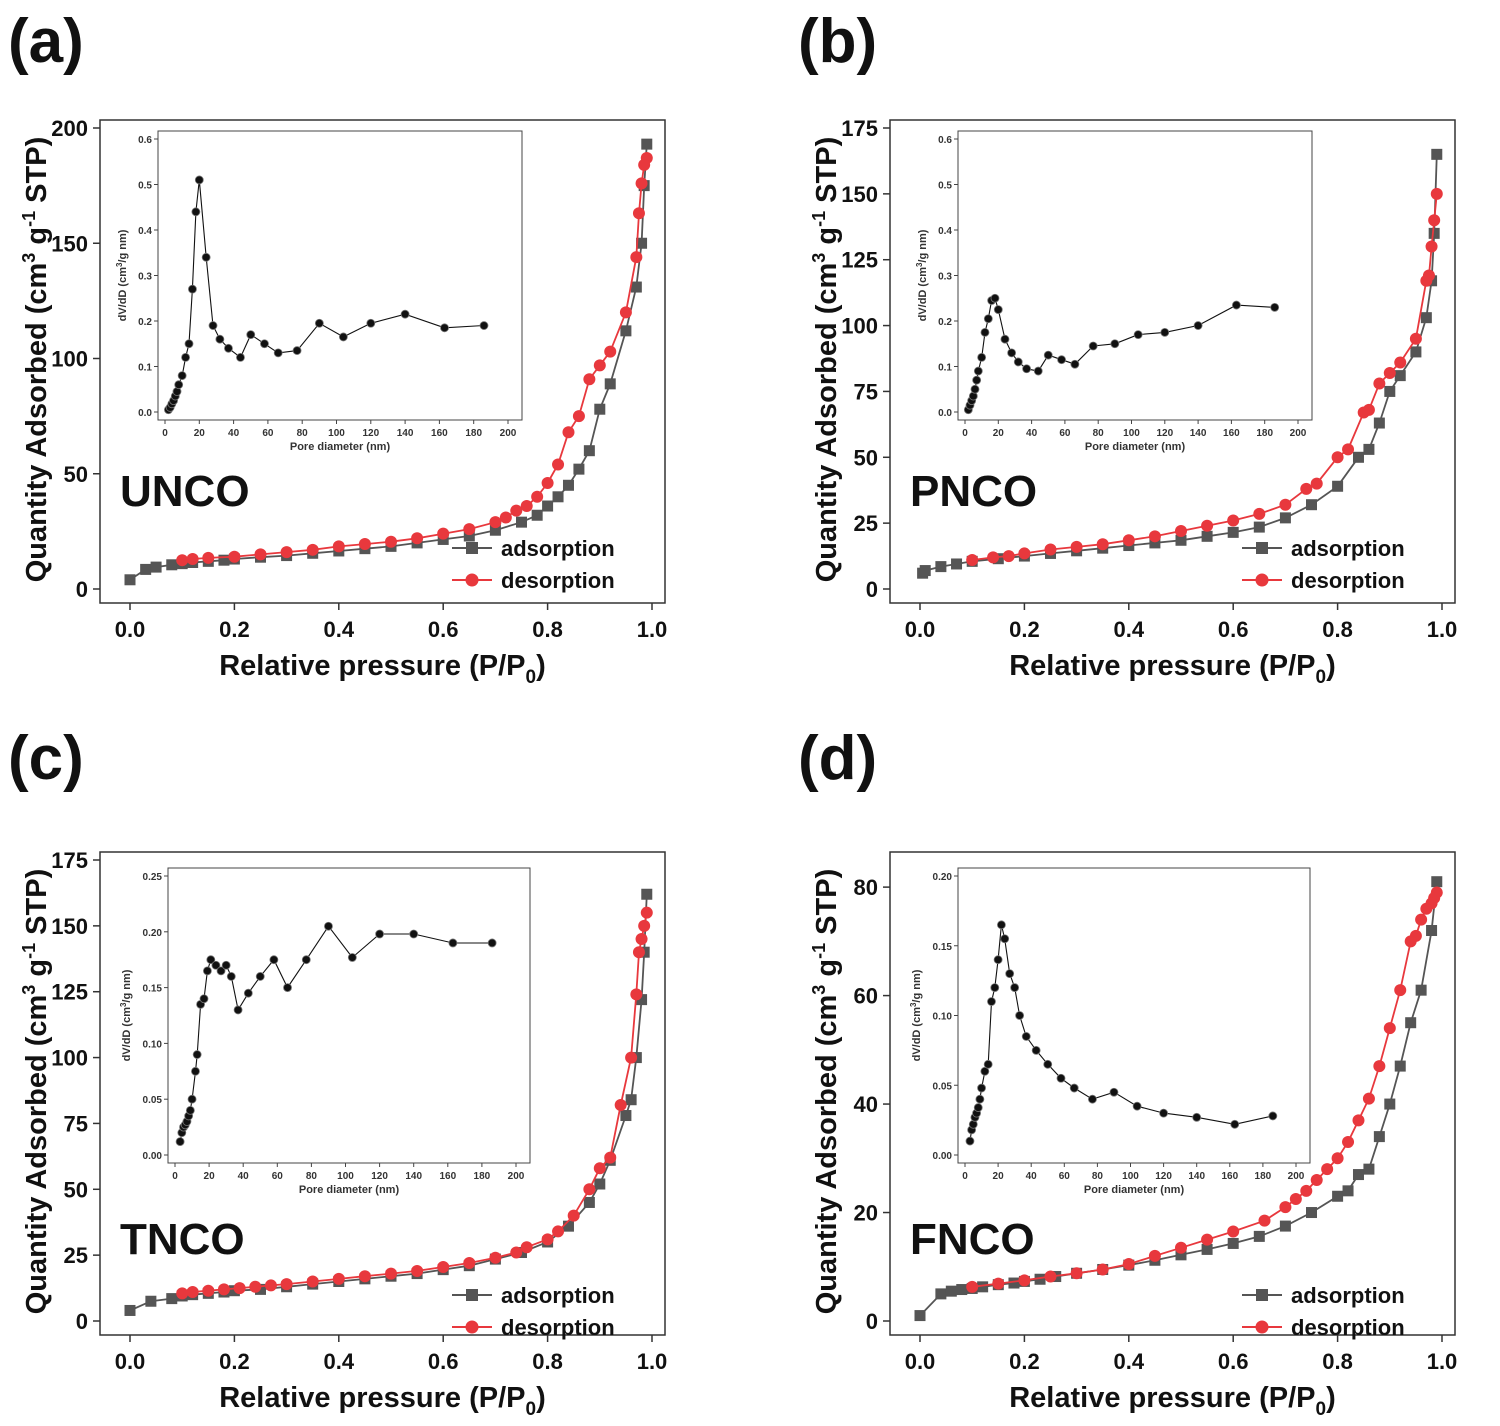  I want to click on x-tick-label: 0.4, so click(1129, 629).